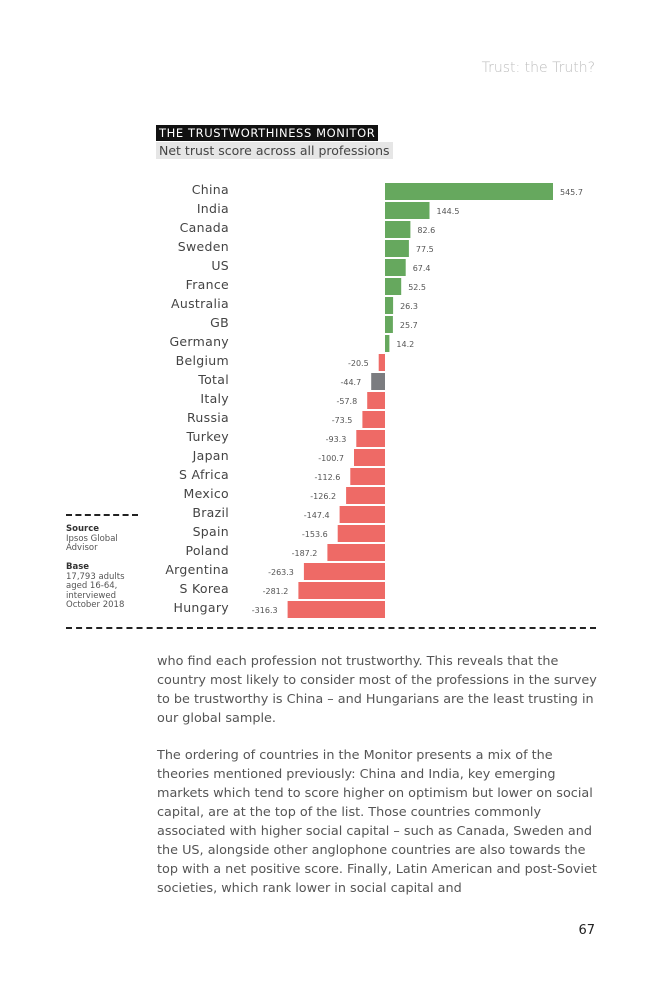 This screenshot has width=661, height=992. Describe the element at coordinates (206, 493) in the screenshot. I see `category-label: Mexico` at that location.